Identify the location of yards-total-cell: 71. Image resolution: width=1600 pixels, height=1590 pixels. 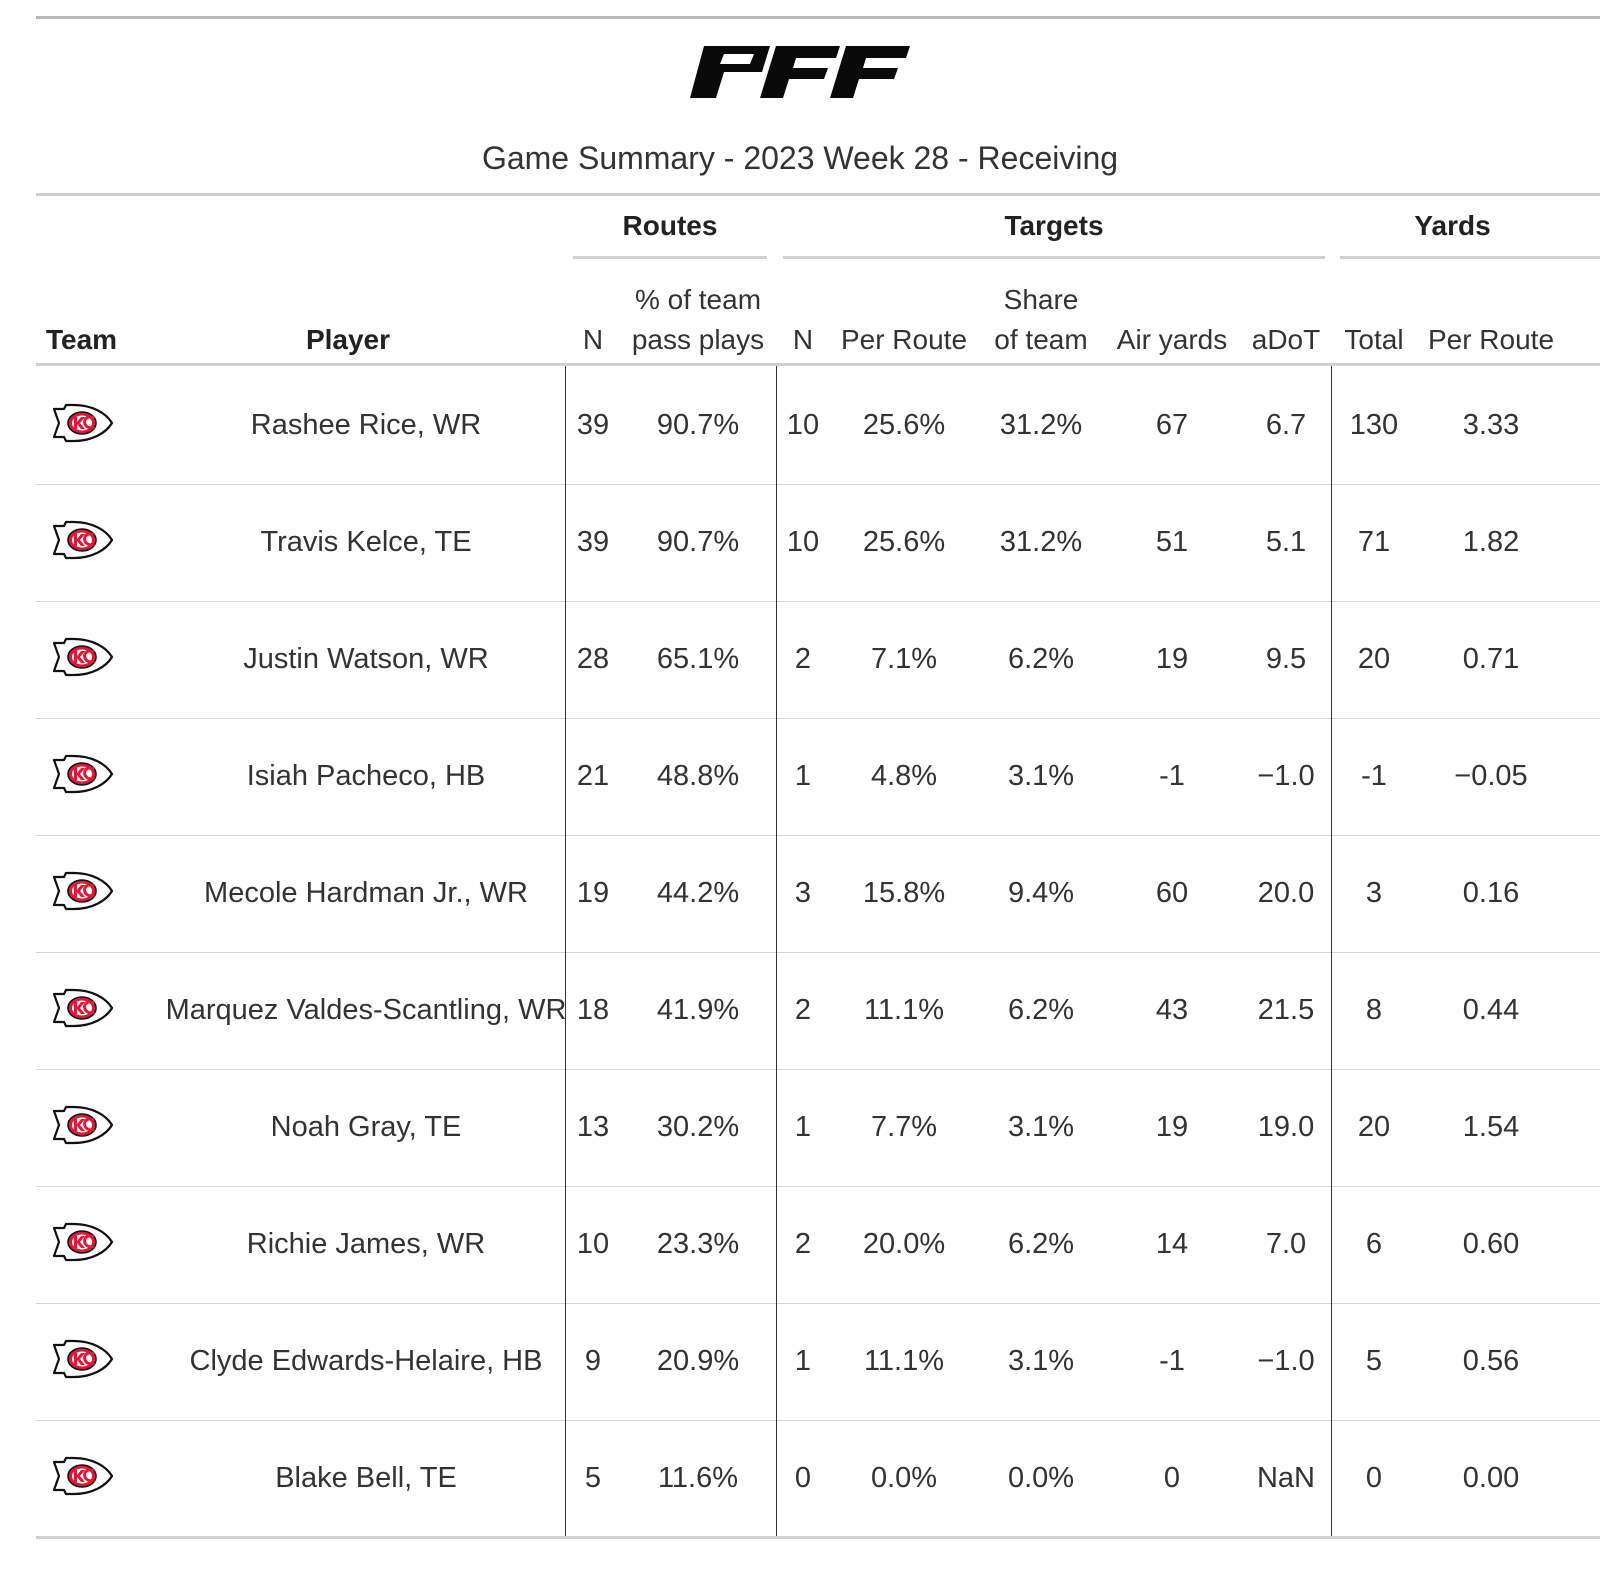
(1374, 542).